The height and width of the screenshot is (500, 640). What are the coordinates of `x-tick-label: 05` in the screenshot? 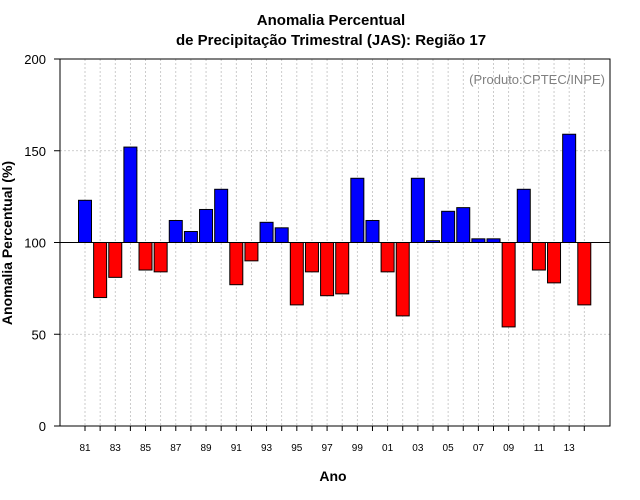 It's located at (449, 448).